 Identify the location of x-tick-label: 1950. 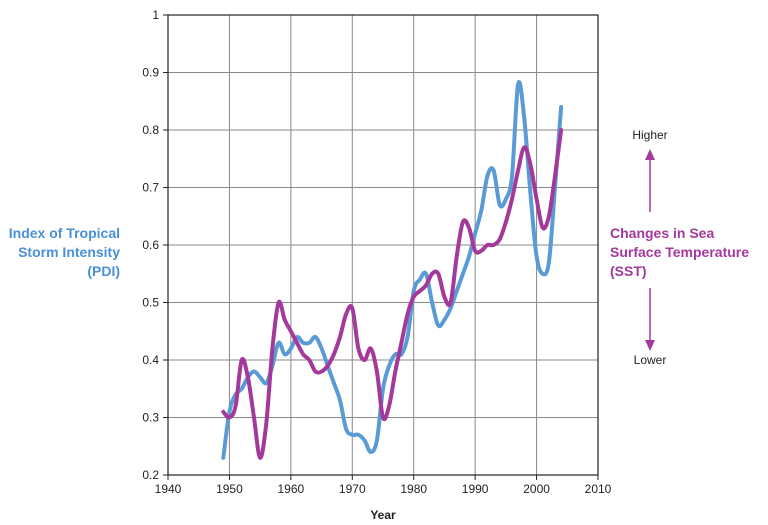
(229, 489).